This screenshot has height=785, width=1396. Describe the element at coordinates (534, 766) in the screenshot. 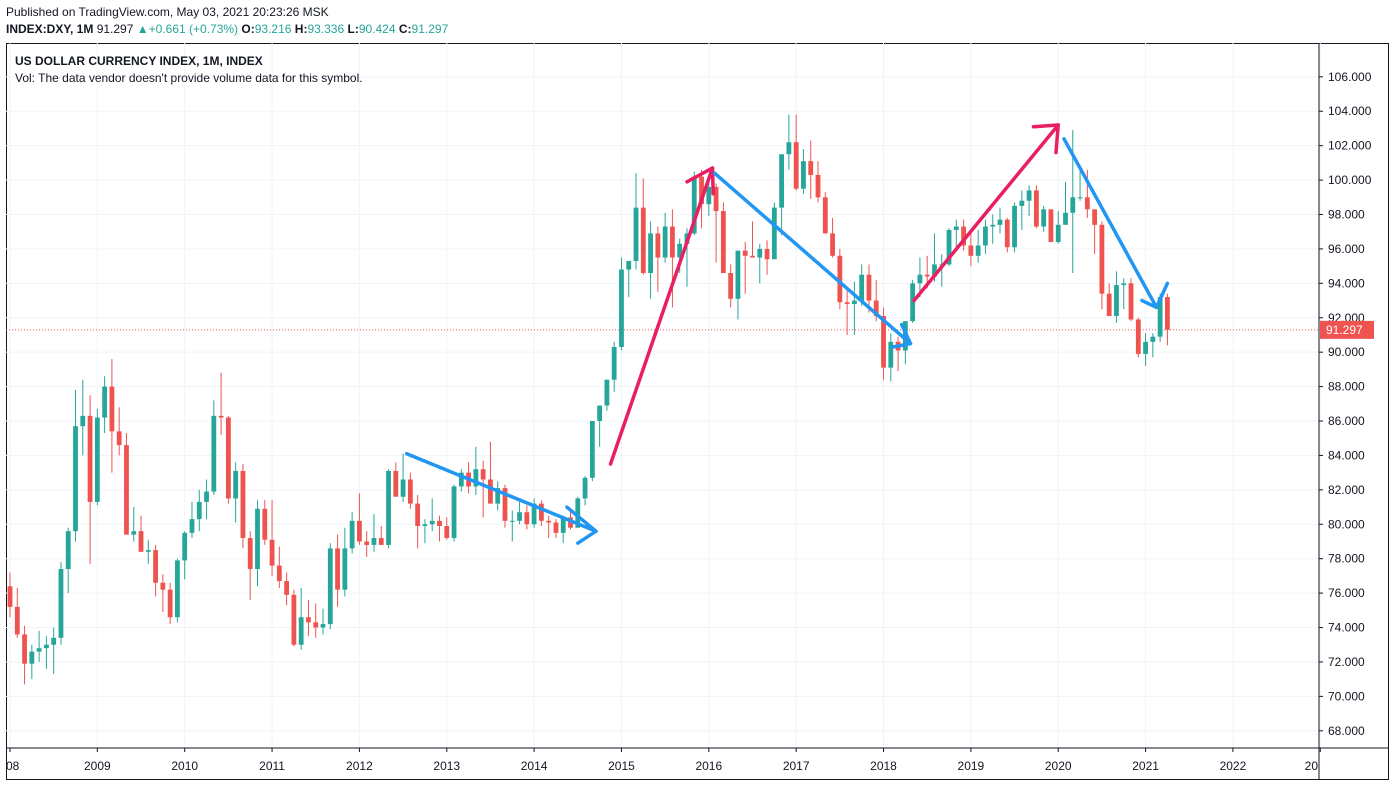

I see `x-tick-label: 2014` at that location.